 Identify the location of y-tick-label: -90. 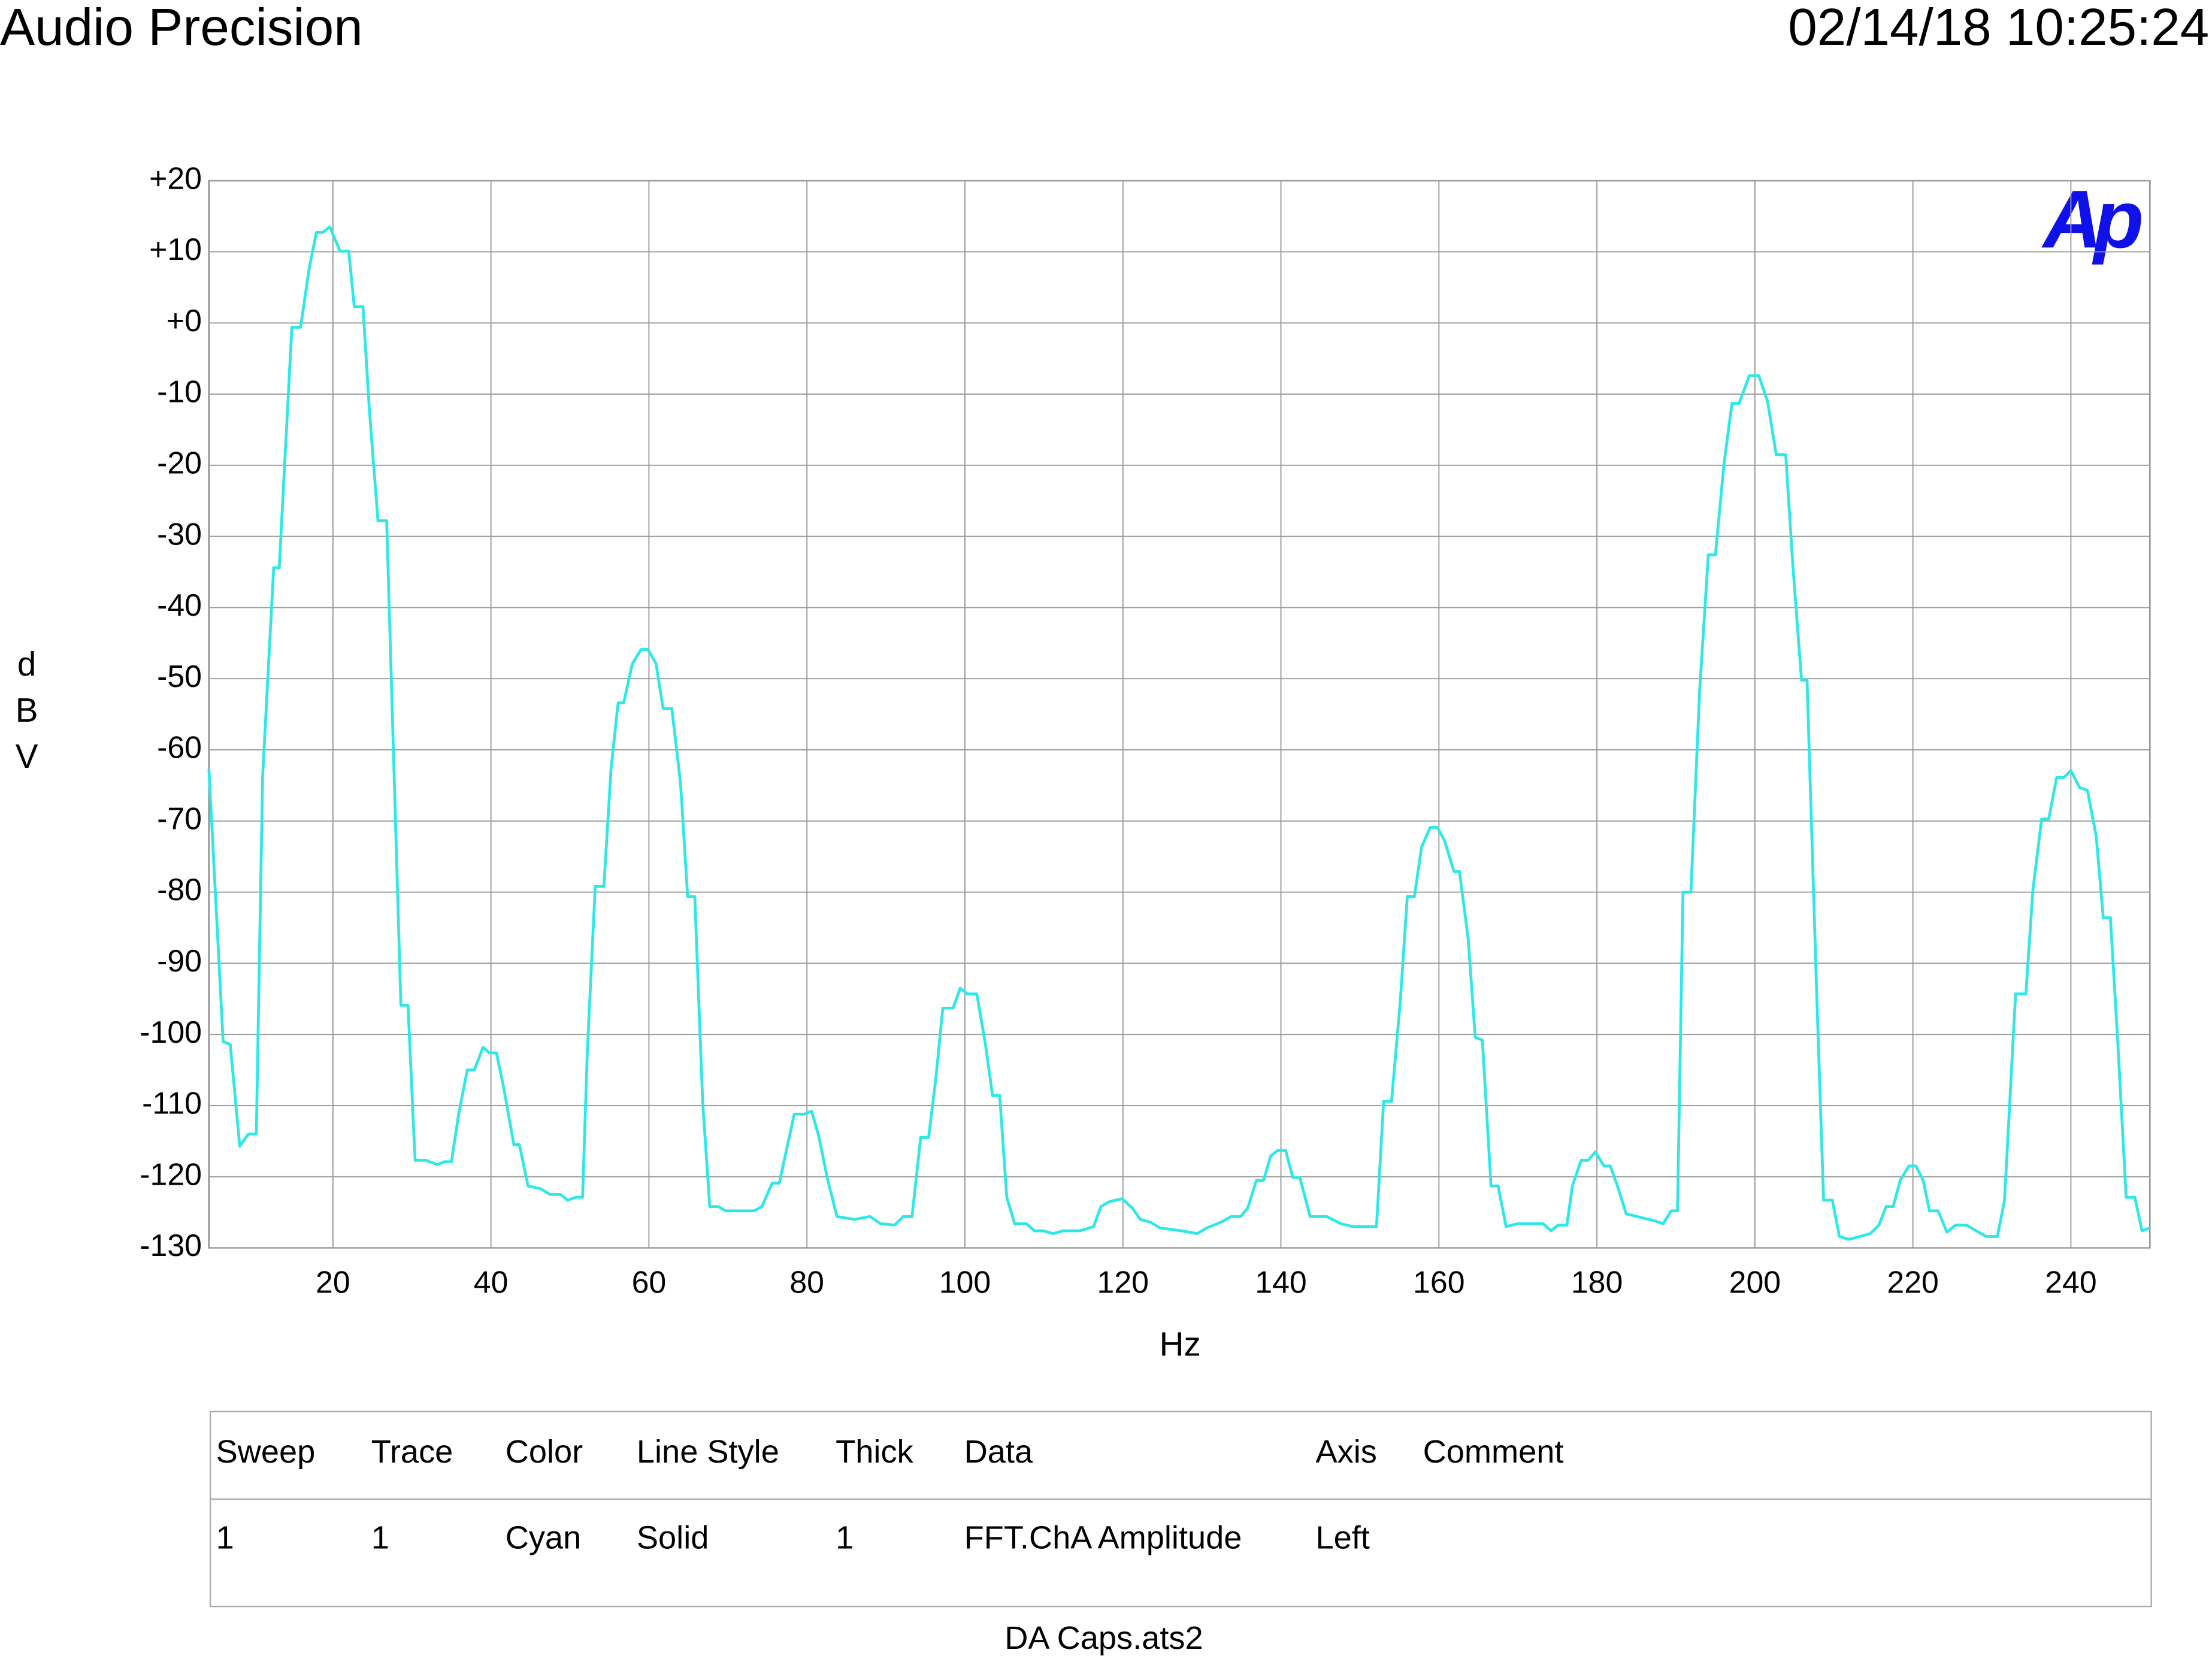
(179, 960).